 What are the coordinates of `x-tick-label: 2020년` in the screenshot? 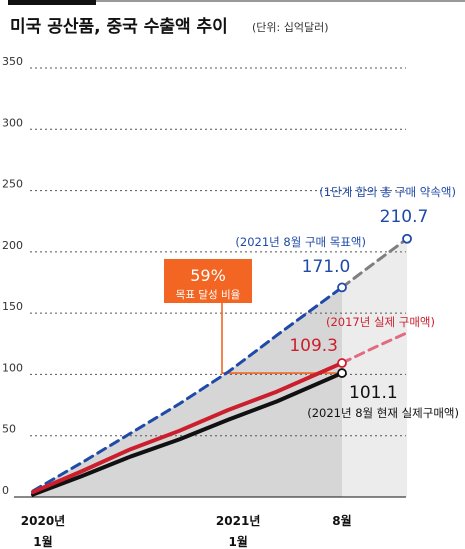 It's located at (43, 521).